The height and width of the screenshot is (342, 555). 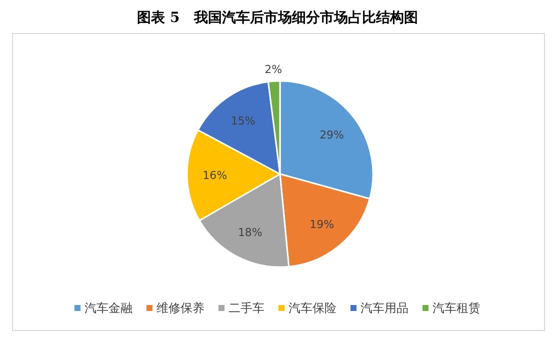 I want to click on data-label: 16%, so click(x=215, y=175).